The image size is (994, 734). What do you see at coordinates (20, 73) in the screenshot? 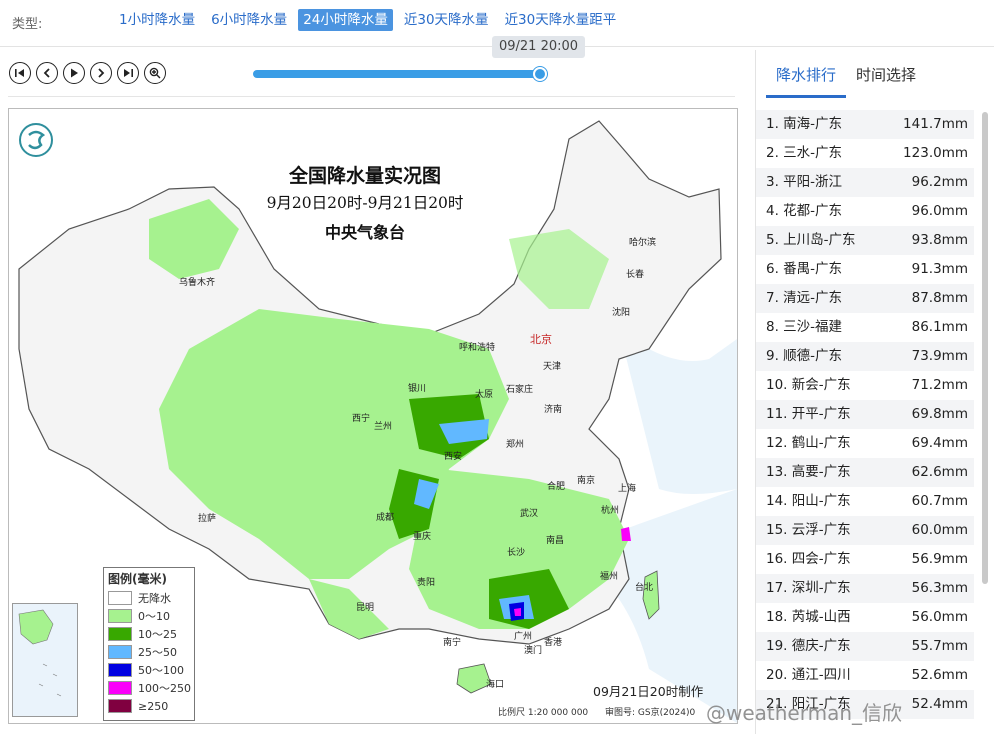
I see `first-icon` at bounding box center [20, 73].